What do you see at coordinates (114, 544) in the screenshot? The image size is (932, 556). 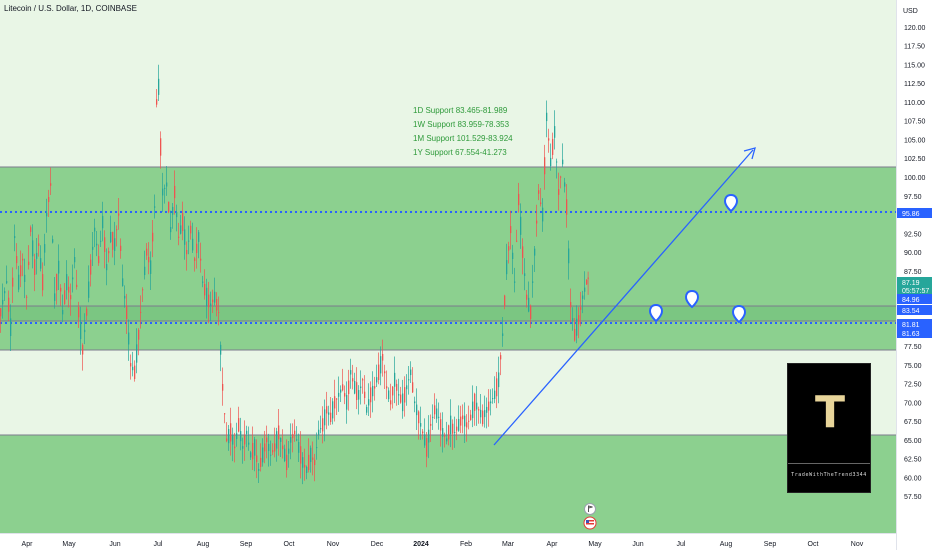 I see `time-tick-label: Jun` at bounding box center [114, 544].